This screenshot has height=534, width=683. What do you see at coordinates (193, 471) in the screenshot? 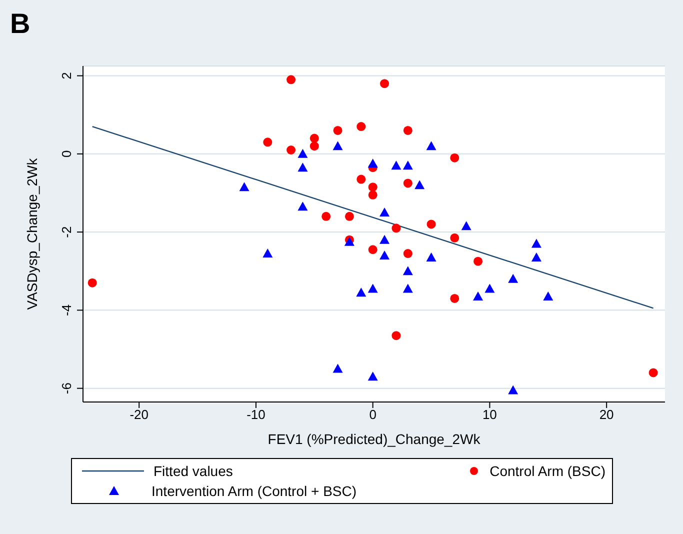
I see `legend-label: Fitted values` at bounding box center [193, 471].